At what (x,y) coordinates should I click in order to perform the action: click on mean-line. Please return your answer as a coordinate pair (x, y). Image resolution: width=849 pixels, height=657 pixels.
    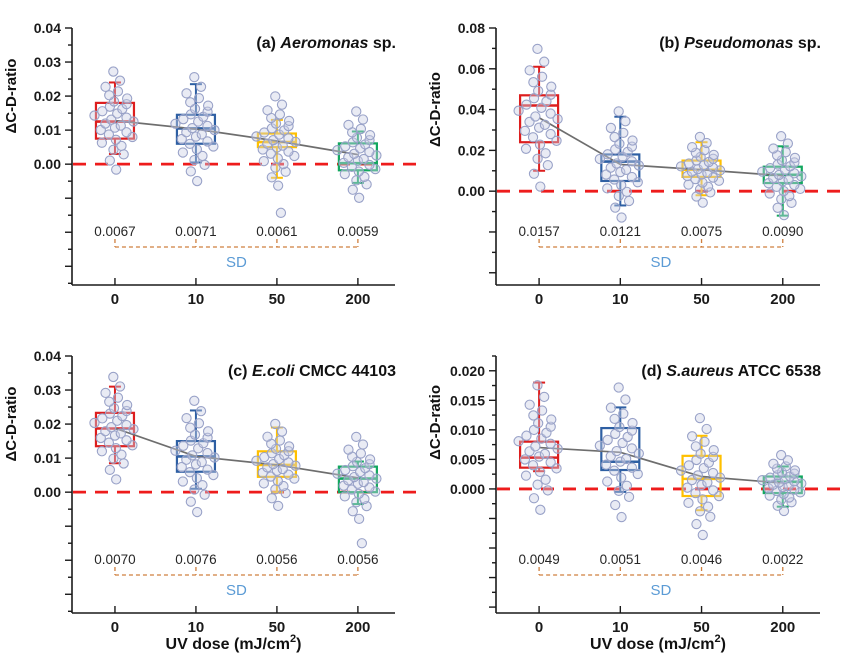
    Looking at the image, I should click on (660, 147).